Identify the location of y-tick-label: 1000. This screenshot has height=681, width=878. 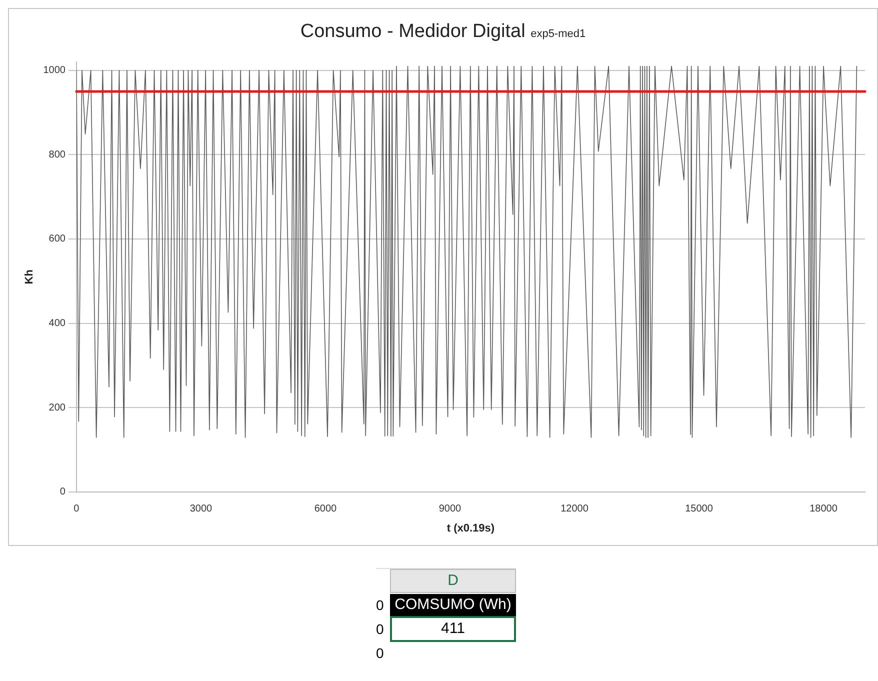
(54, 70).